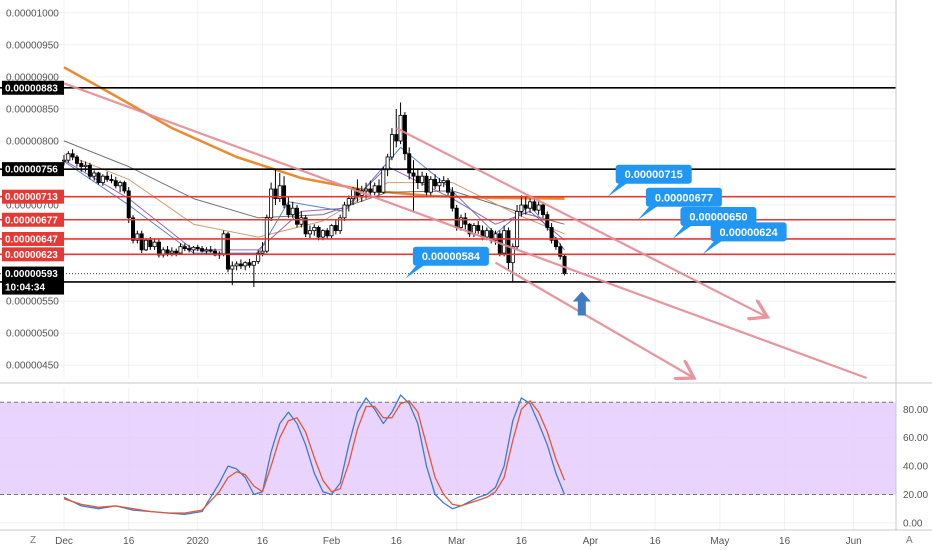 The width and height of the screenshot is (932, 550). Describe the element at coordinates (679, 203) in the screenshot. I see `price-callout: 0.00000677` at that location.